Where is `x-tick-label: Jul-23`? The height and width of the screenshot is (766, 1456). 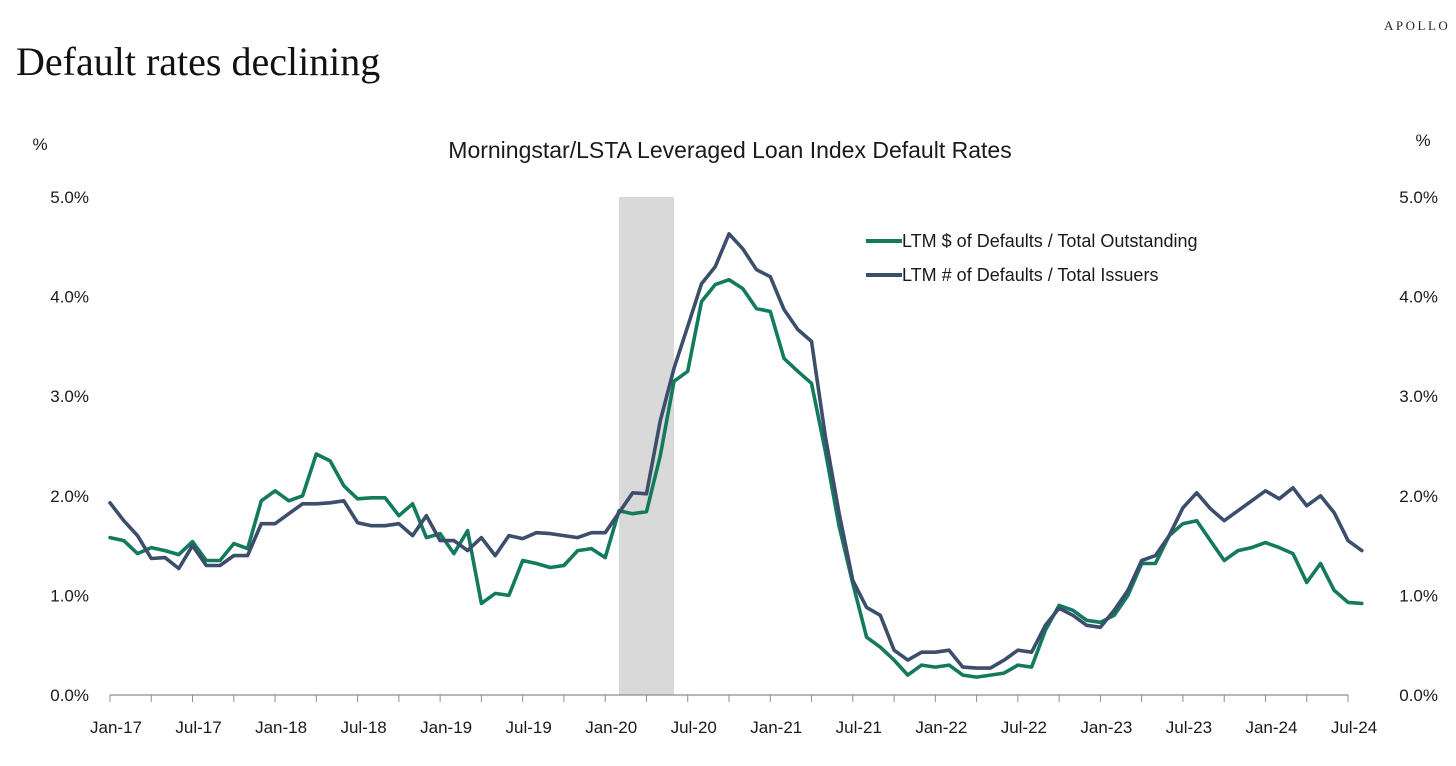
x-tick-label: Jul-23 is located at coordinates (1189, 727).